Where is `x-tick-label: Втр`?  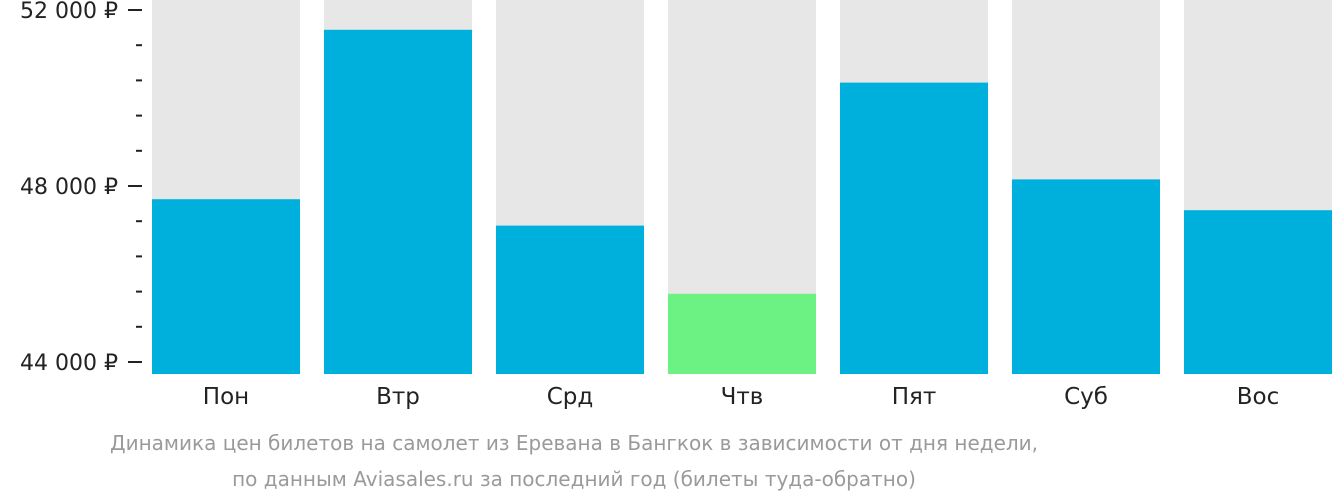
x-tick-label: Втр is located at coordinates (398, 397).